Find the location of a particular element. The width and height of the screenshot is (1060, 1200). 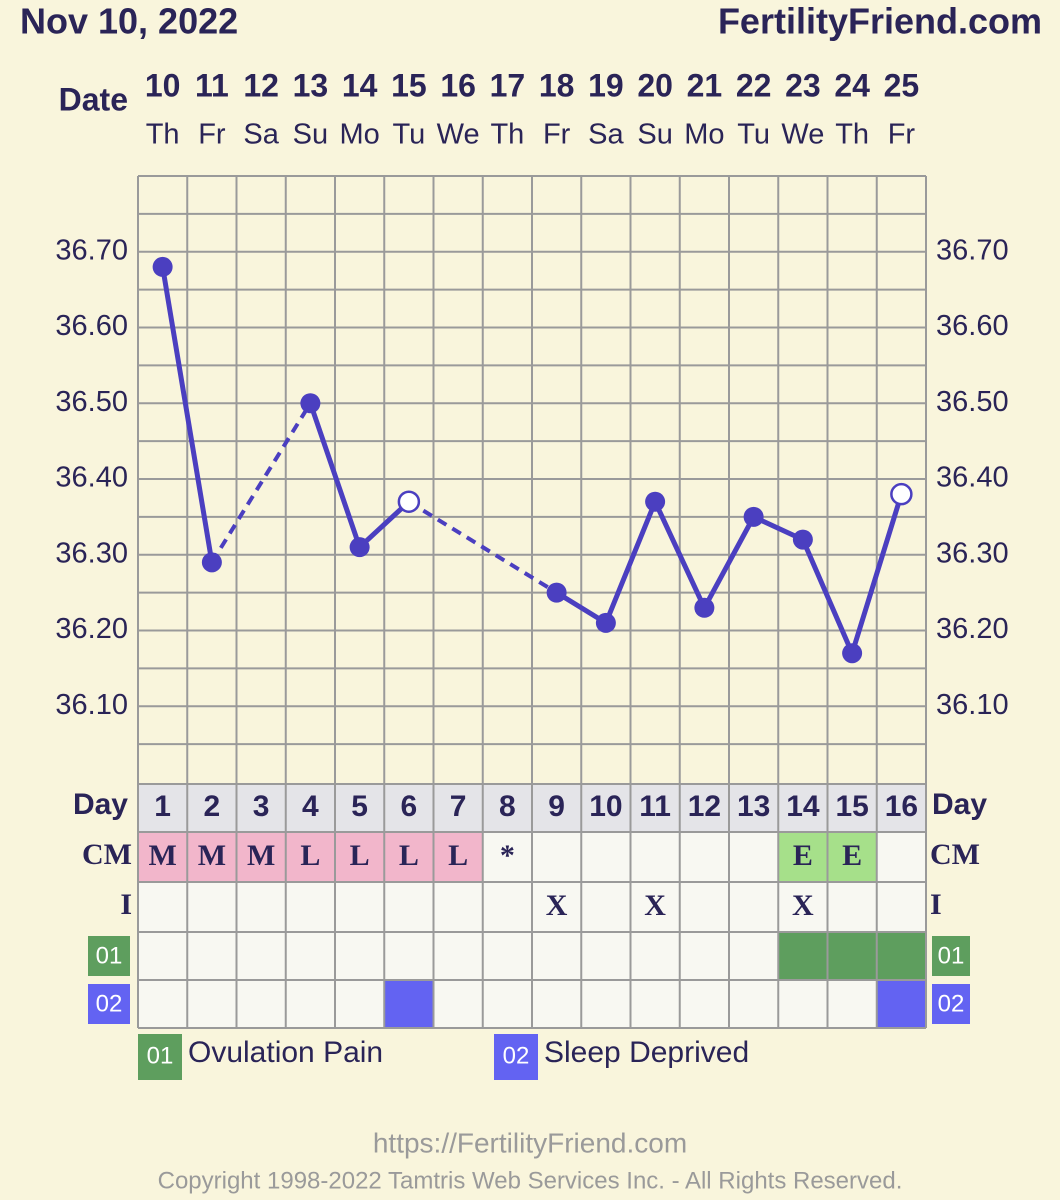

x-tick-label: 18 is located at coordinates (557, 85).